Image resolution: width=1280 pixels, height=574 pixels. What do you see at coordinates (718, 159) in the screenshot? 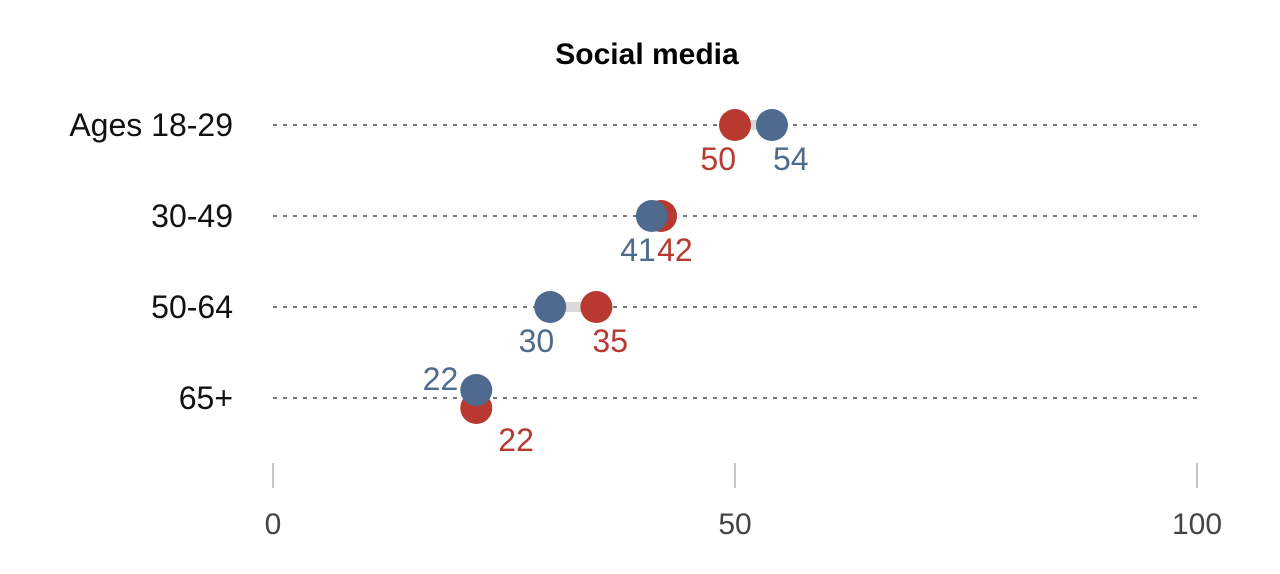
I see `red-value-label: 50` at bounding box center [718, 159].